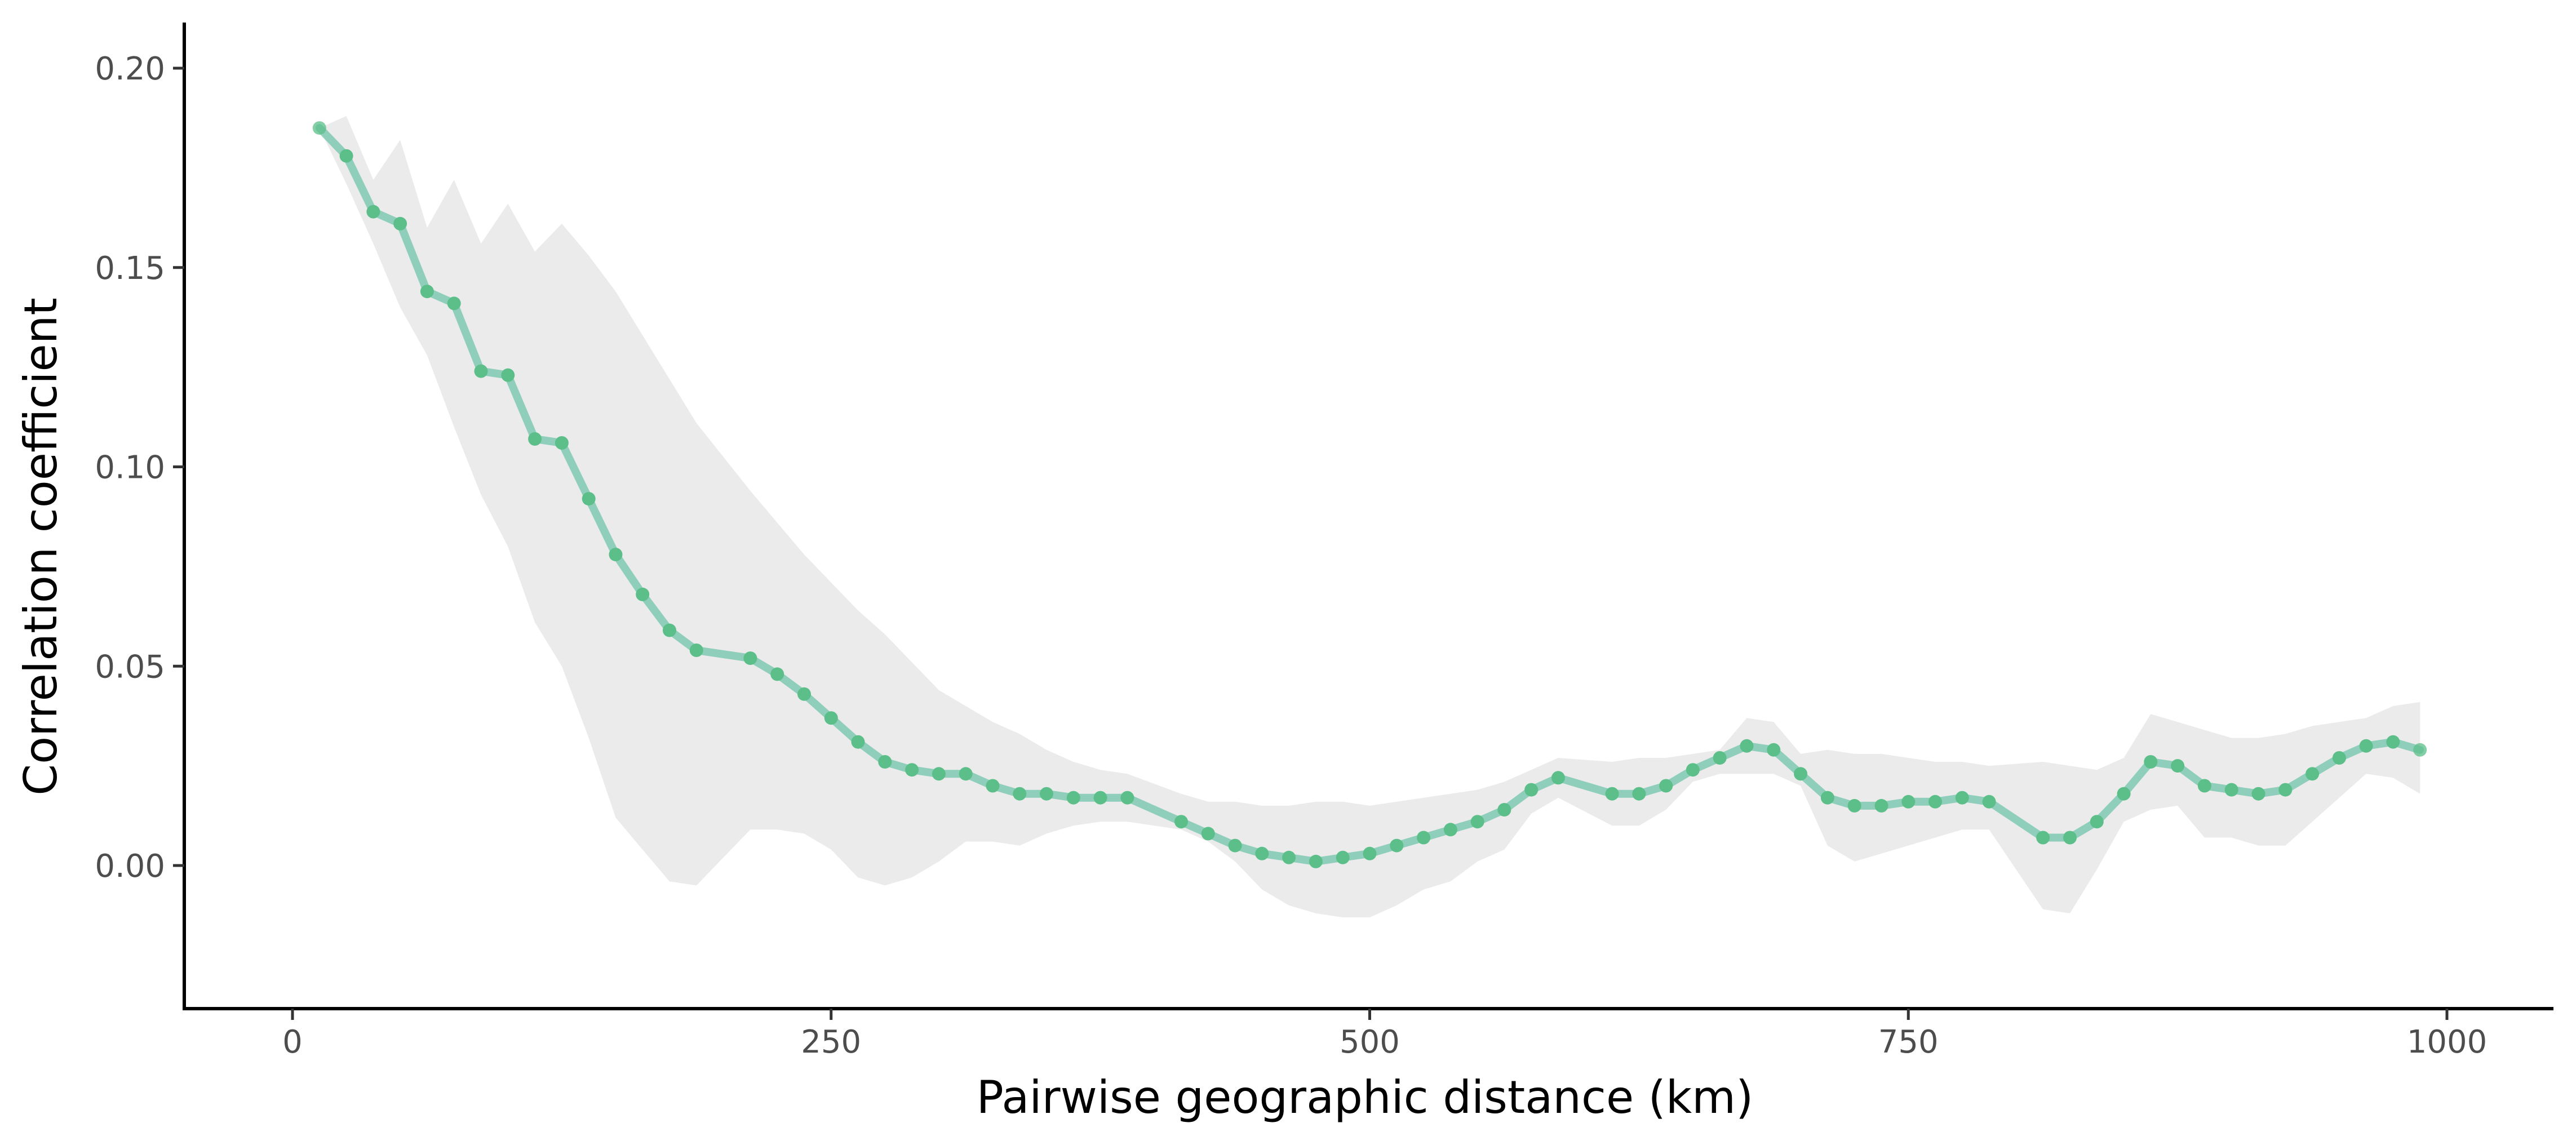  What do you see at coordinates (130, 268) in the screenshot?
I see `y-tick-label: 0.15` at bounding box center [130, 268].